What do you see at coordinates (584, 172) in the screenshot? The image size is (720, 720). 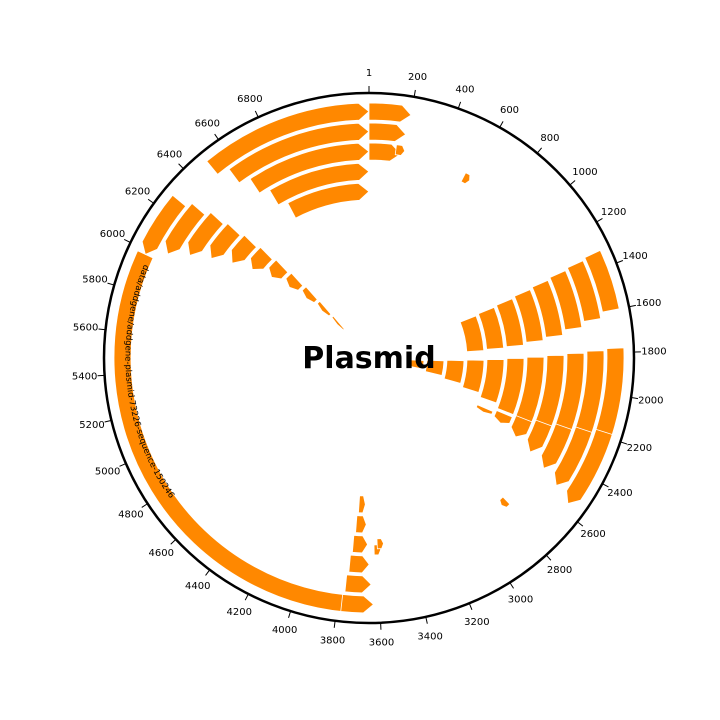 I see `tick-label: 1000` at bounding box center [584, 172].